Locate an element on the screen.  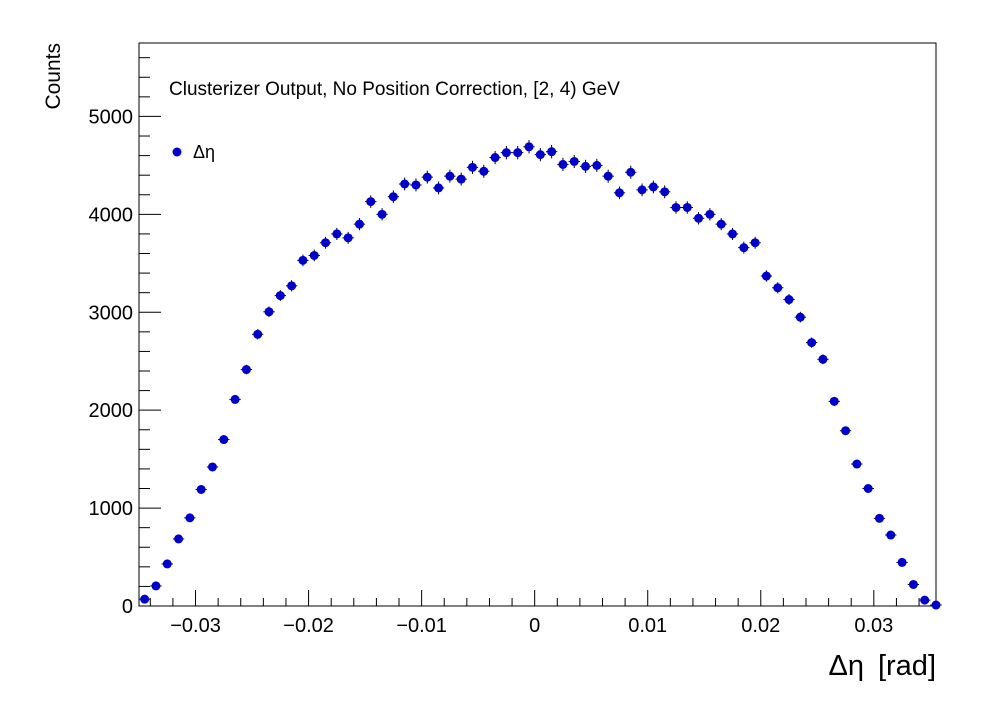
x-tick-label: 0 is located at coordinates (534, 626).